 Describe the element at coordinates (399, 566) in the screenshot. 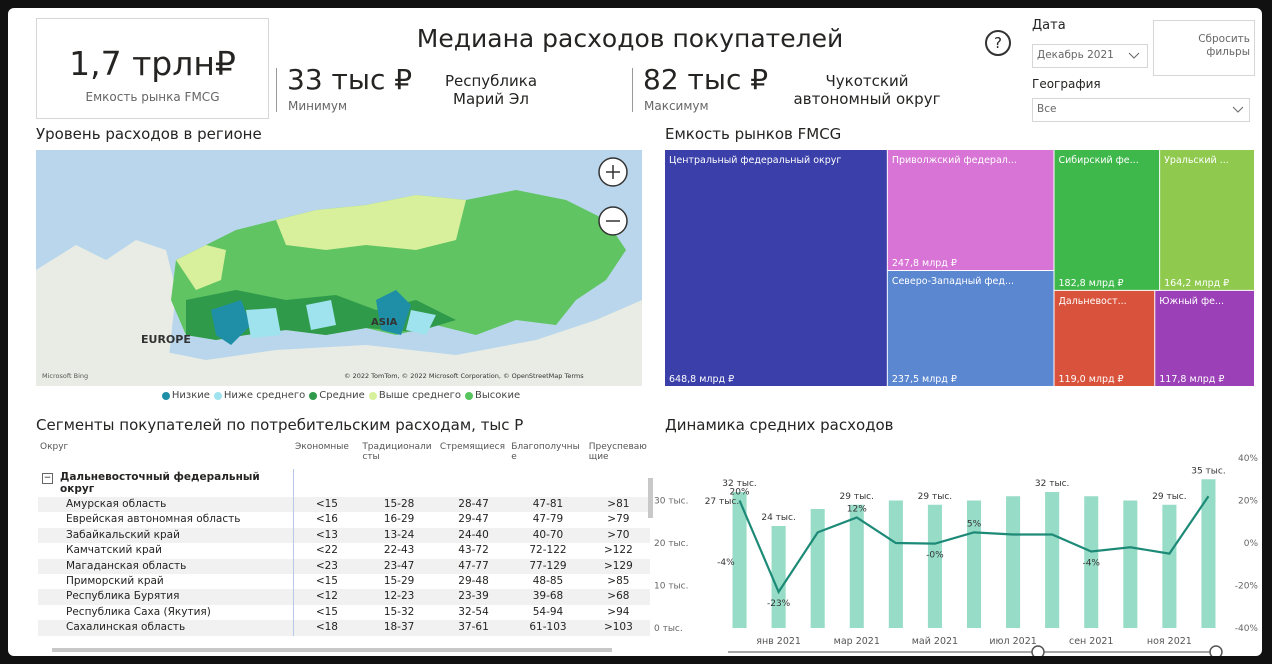

I see `cell: 23-47` at that location.